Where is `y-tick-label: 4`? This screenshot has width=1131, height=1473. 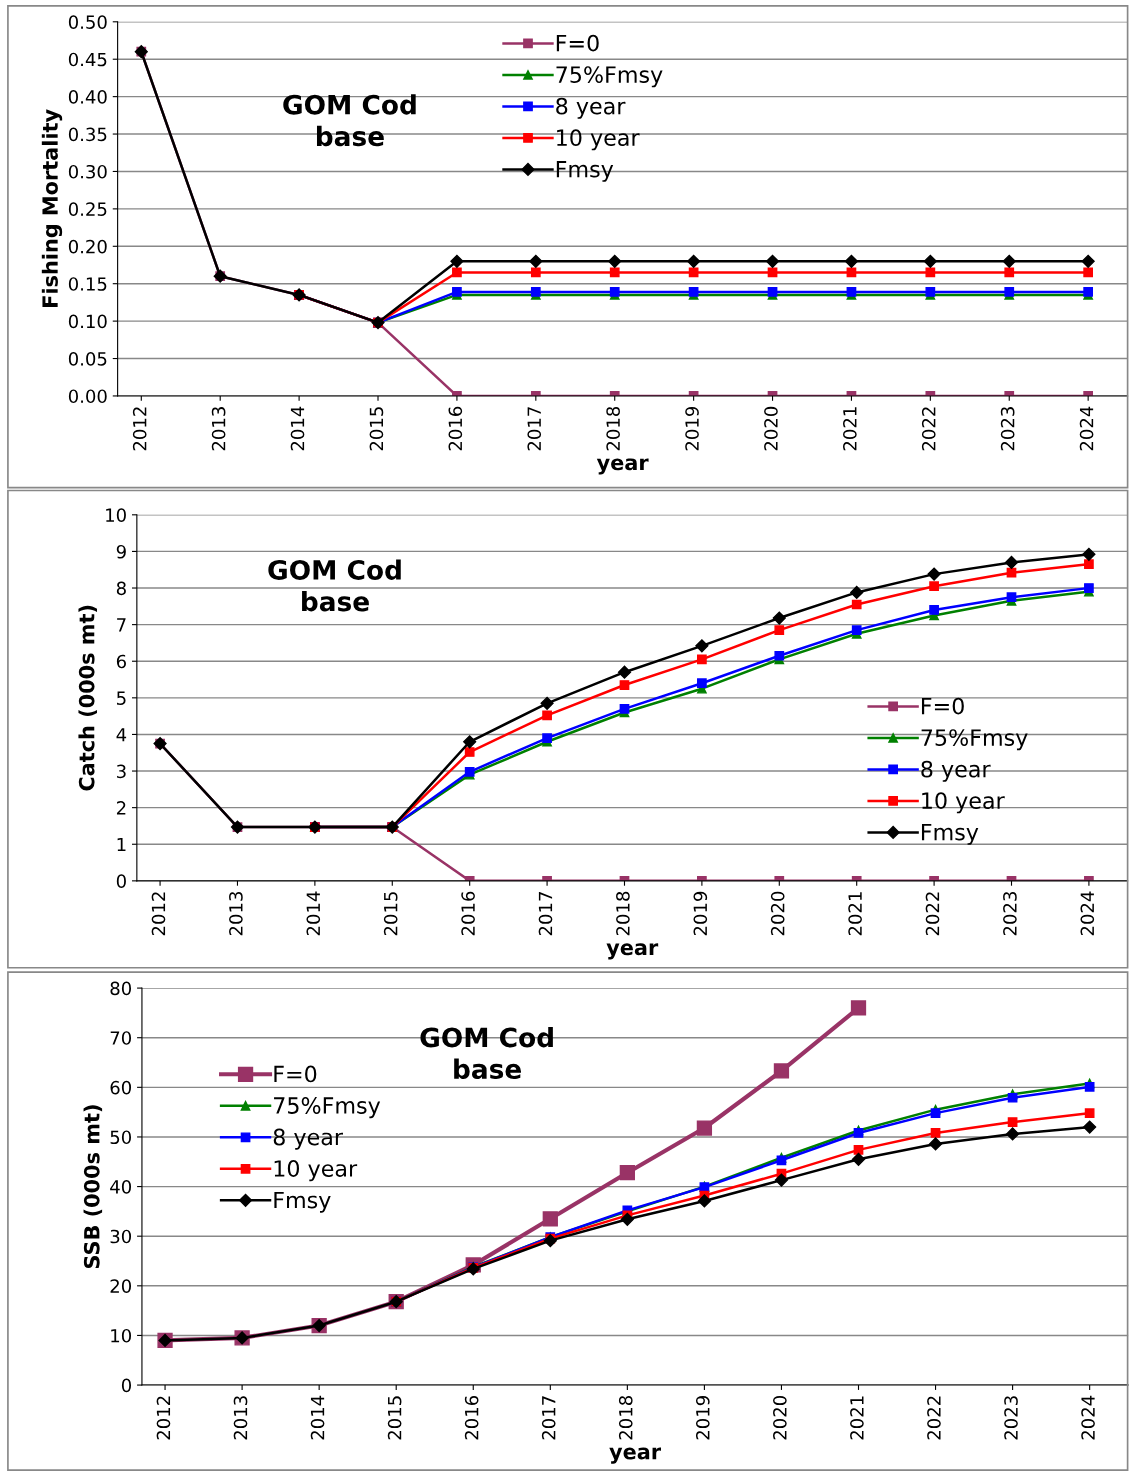
y-tick-label: 4 is located at coordinates (121, 735).